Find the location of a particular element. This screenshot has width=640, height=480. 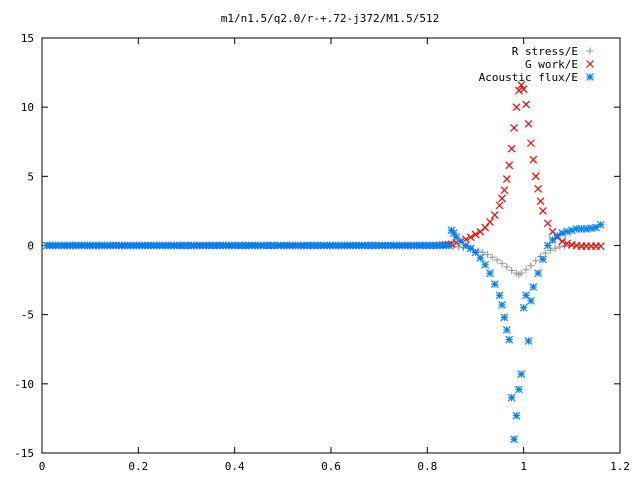

legend-label: Acoustic flux/E is located at coordinates (528, 77).